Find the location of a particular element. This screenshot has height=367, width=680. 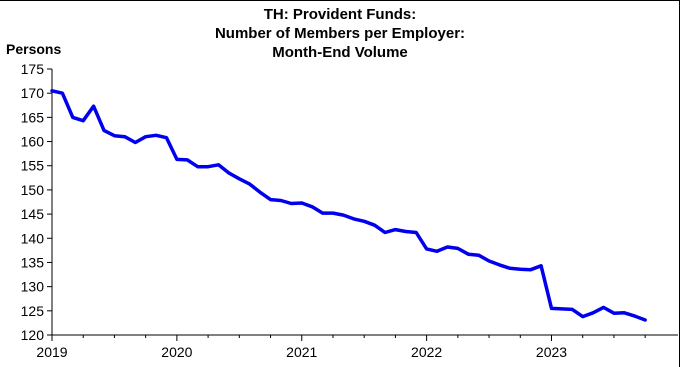

y-tick-label-150: 150 is located at coordinates (33, 190).